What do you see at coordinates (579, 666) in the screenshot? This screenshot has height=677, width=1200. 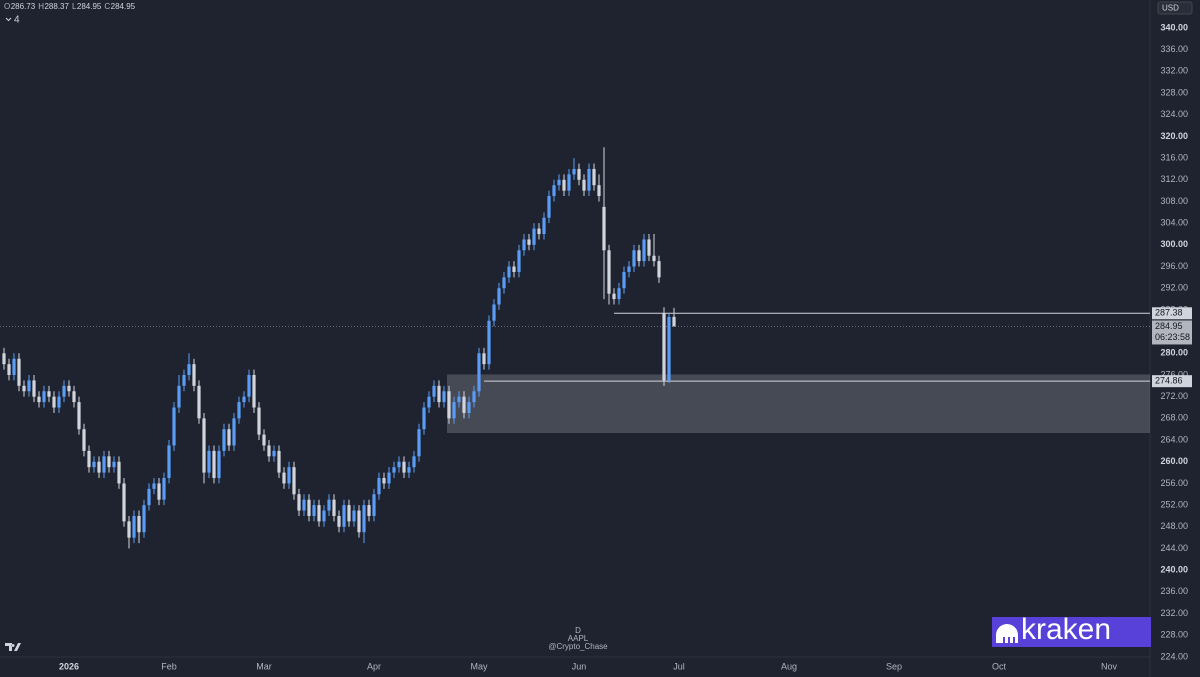 I see `x-tick-label: Jun` at bounding box center [579, 666].